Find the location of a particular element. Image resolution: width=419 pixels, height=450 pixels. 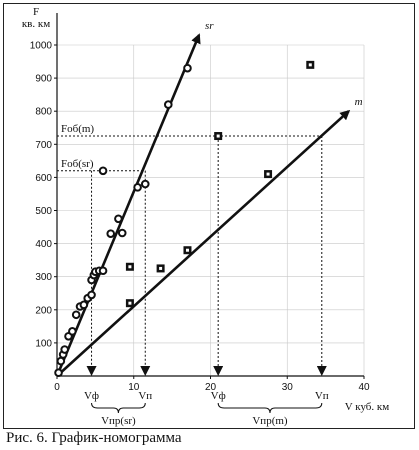

y-tick-label: 600 is located at coordinates (43, 178).